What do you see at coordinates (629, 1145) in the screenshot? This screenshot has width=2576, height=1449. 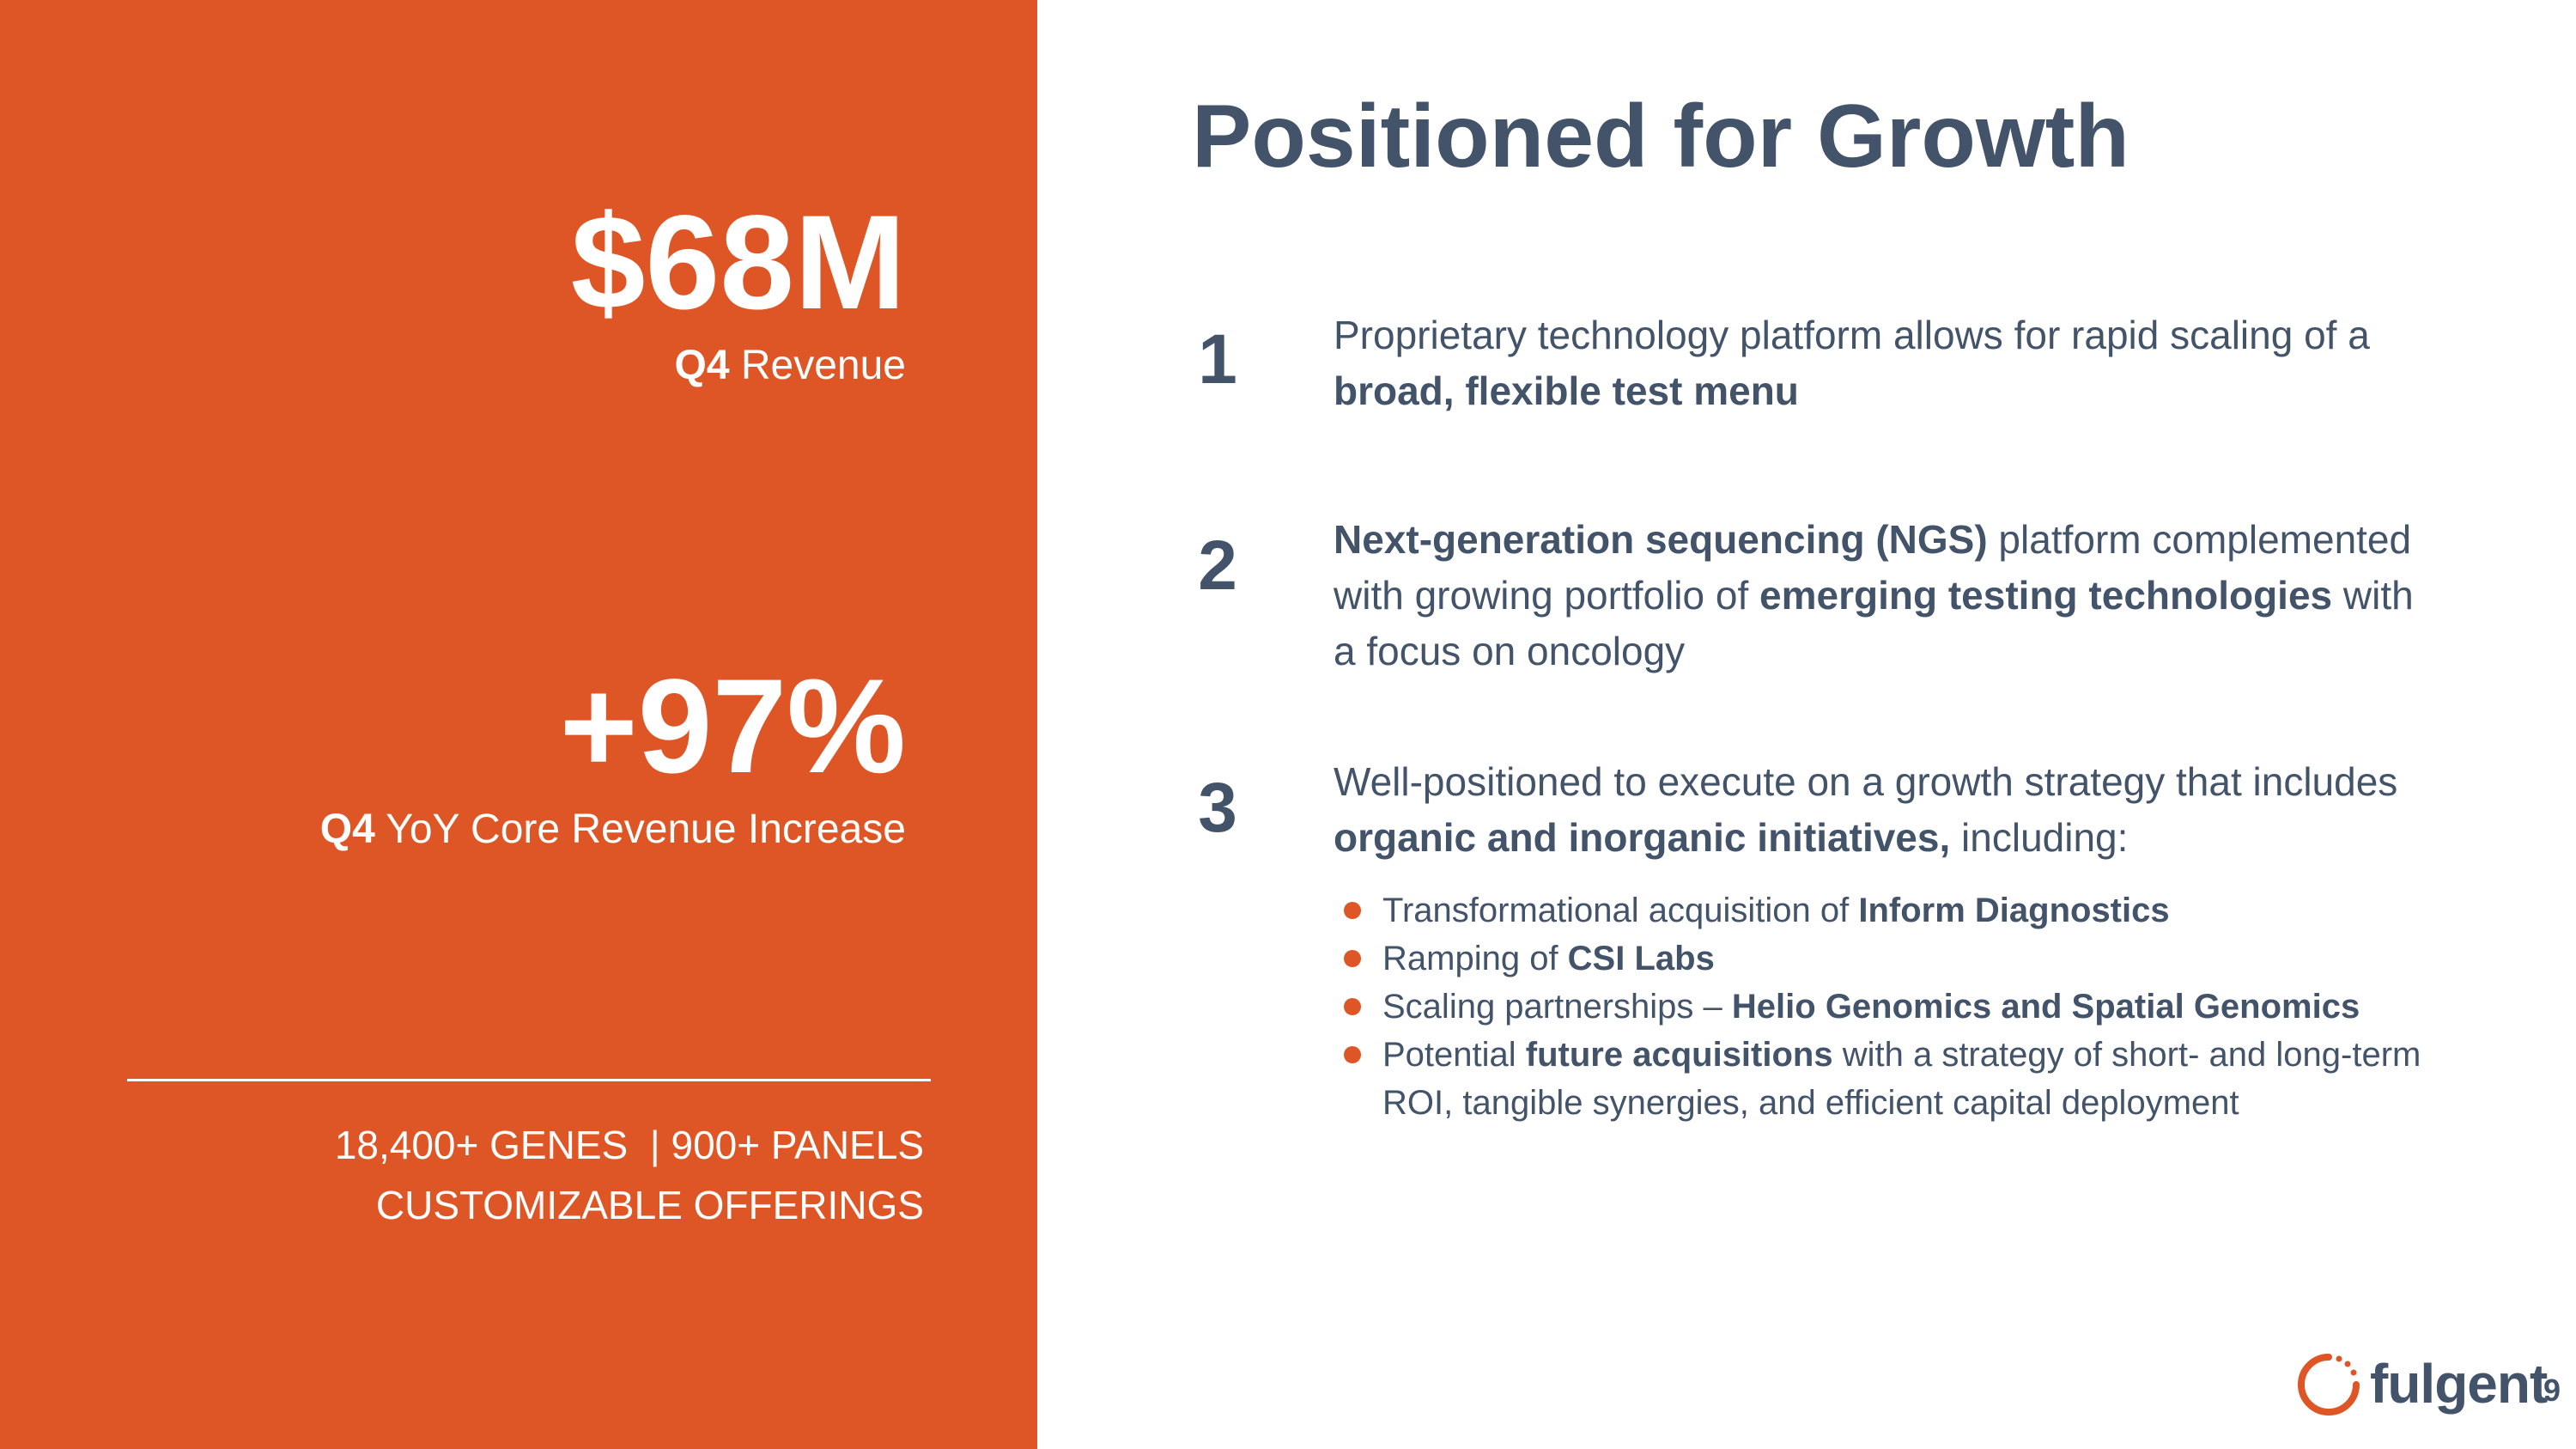 I see `offerings-line-1: 18,400+ GENES | 900+ PANELS` at bounding box center [629, 1145].